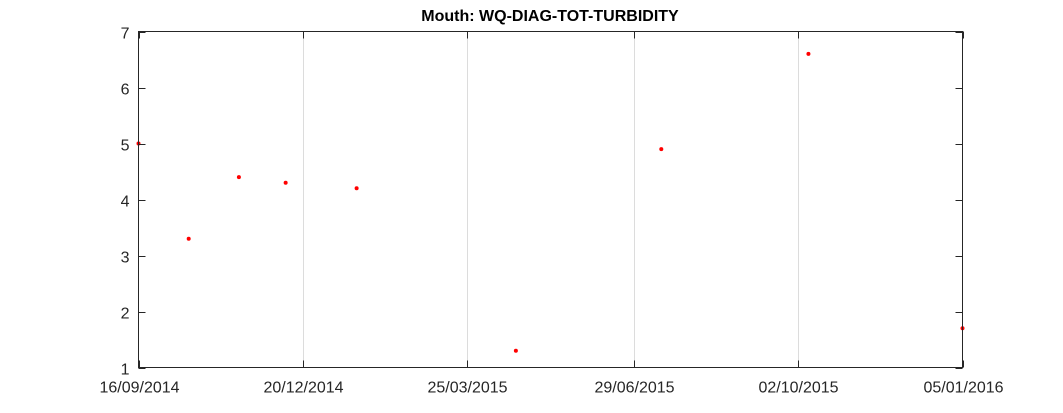 The image size is (1063, 413). What do you see at coordinates (139, 388) in the screenshot?
I see `x-tick-label: 16/09/2014` at bounding box center [139, 388].